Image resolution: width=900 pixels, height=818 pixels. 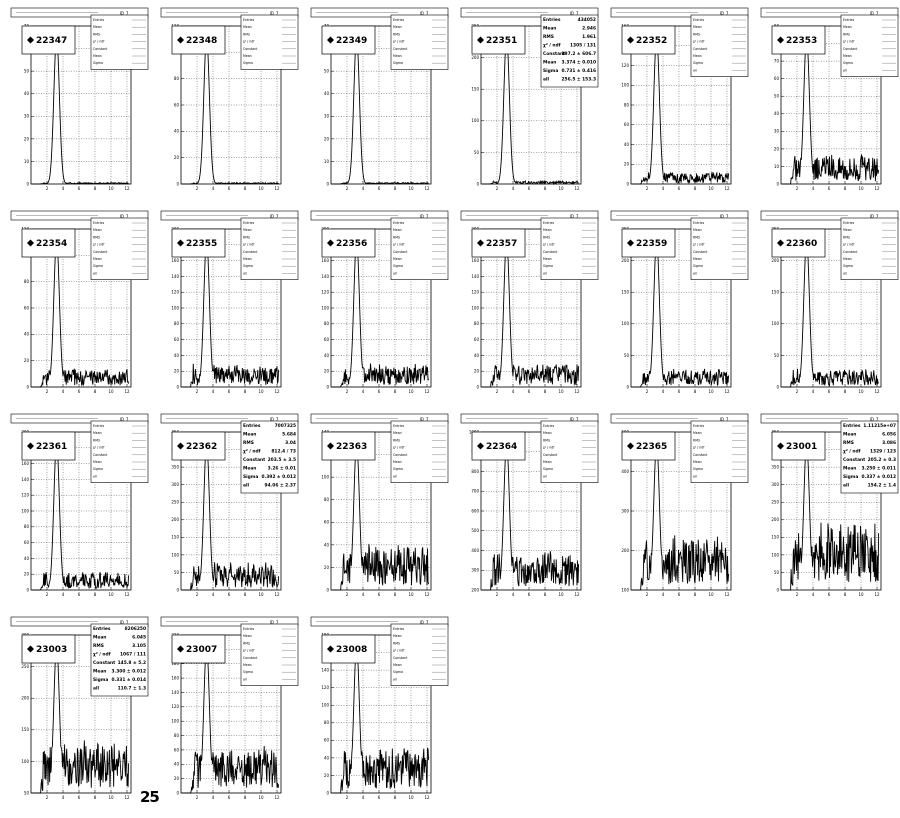 What do you see at coordinates (625, 510) in the screenshot?
I see `y-tick-label: 300` at bounding box center [625, 510].